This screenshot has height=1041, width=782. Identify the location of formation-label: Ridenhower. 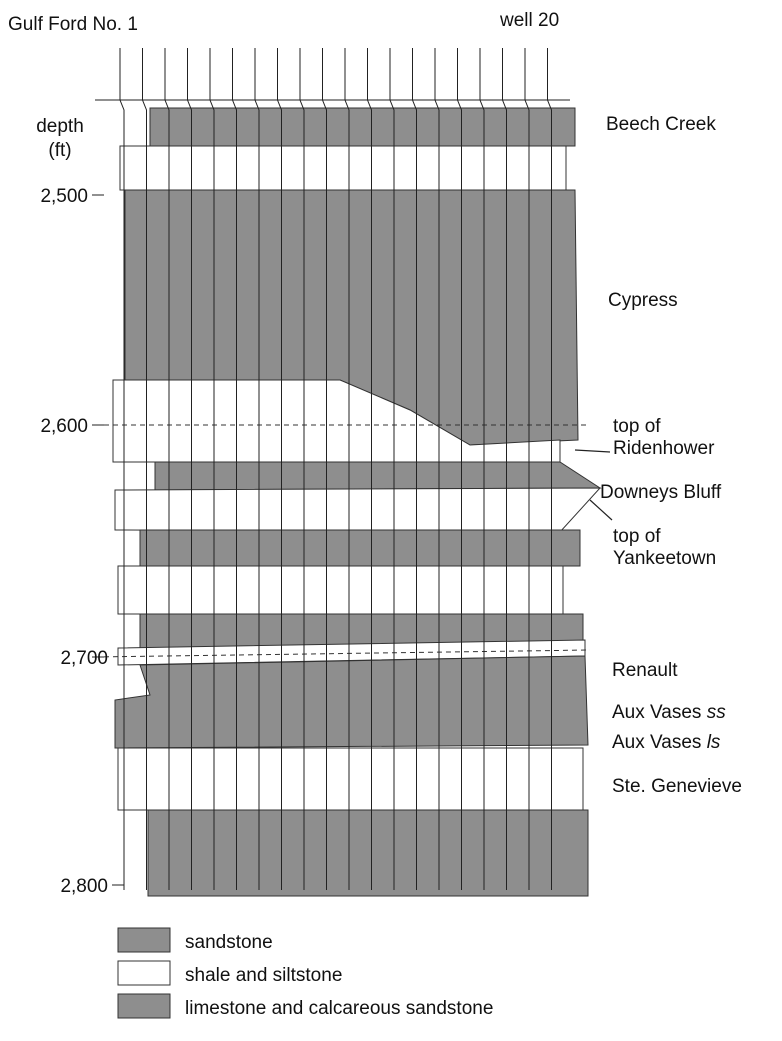
(664, 448).